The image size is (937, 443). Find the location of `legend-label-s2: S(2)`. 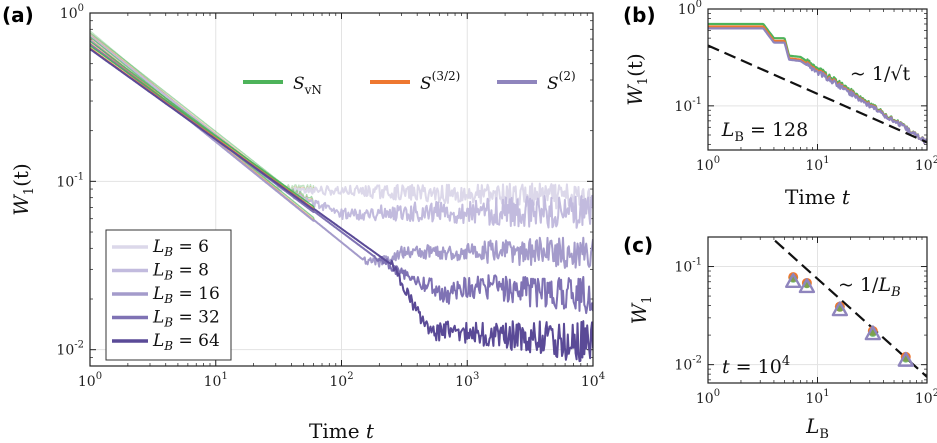

legend-label-s2: S(2) is located at coordinates (561, 81).